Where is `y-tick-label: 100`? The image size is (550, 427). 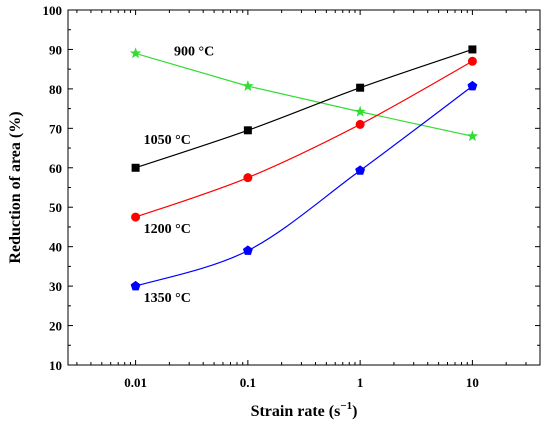
y-tick-label: 100 is located at coordinates (53, 10).